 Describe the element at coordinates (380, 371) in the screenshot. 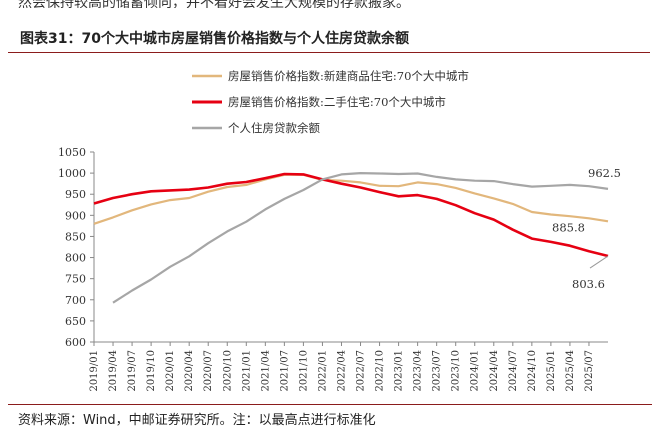

I see `x-tick-label: 2022/10` at that location.